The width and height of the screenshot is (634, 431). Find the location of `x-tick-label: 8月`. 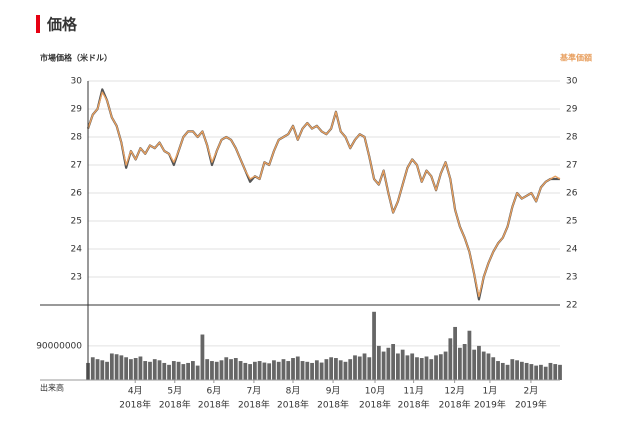

x-tick-label: 8月 is located at coordinates (293, 391).